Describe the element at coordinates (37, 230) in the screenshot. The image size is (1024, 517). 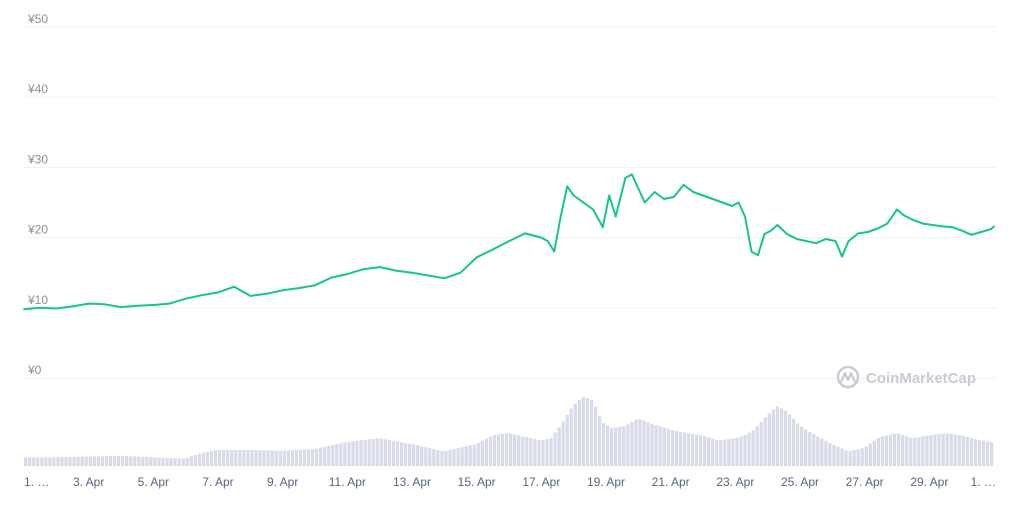
I see `y-tick-label: ¥20` at that location.